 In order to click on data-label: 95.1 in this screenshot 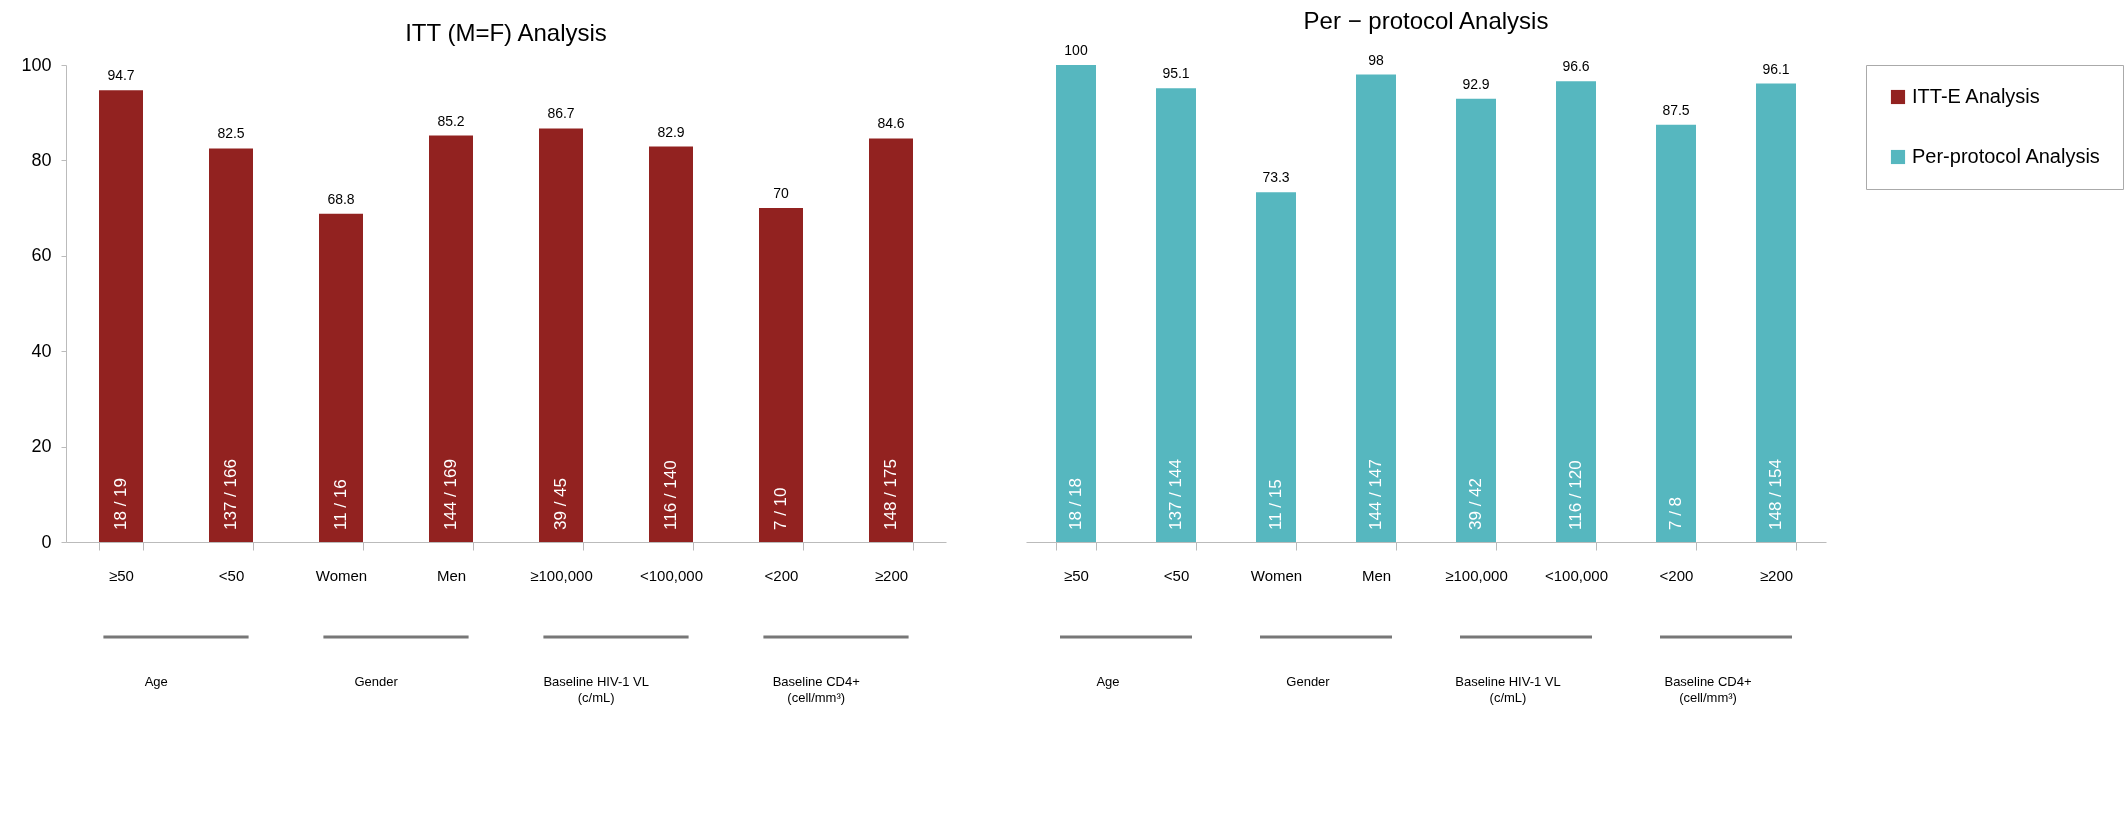, I will do `click(1176, 73)`.